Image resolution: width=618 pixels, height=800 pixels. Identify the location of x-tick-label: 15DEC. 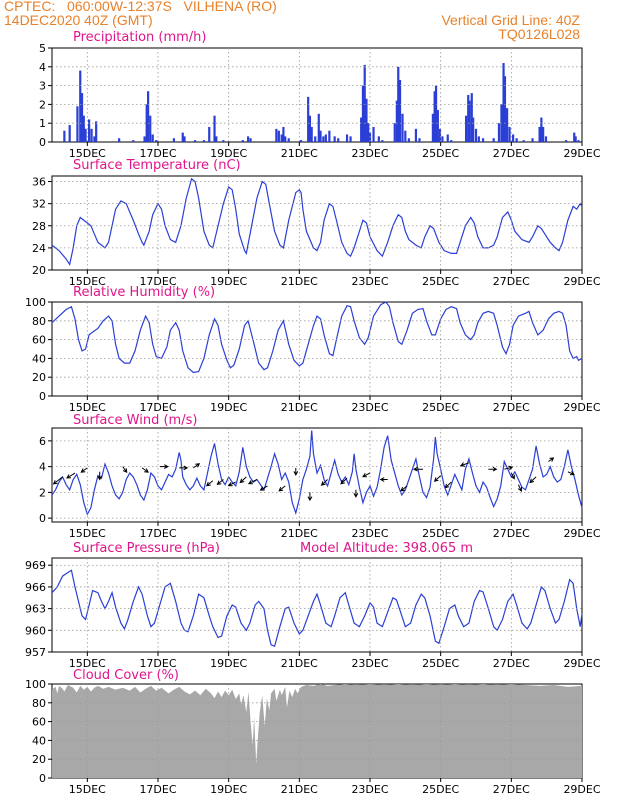
(87, 533).